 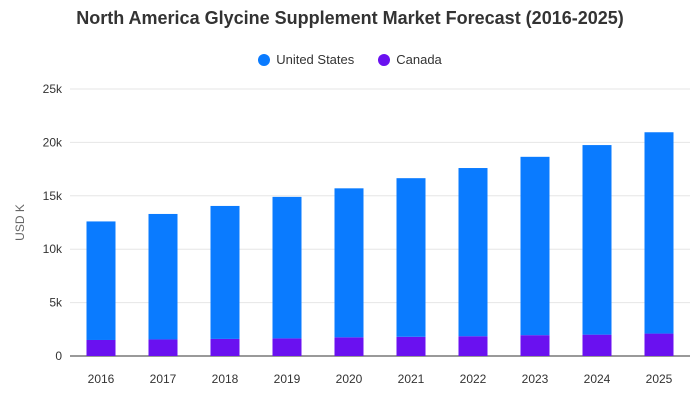 I want to click on y-tick-label: 5k, so click(x=56, y=303).